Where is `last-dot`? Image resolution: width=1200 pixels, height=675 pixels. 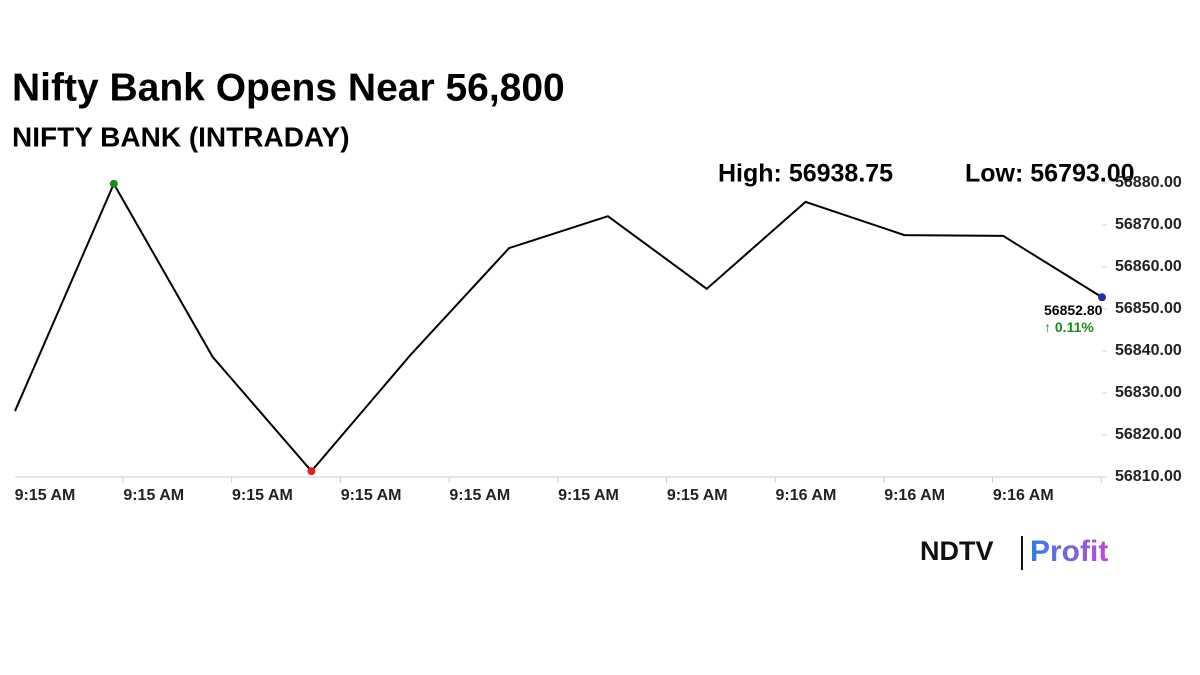 last-dot is located at coordinates (1102, 297).